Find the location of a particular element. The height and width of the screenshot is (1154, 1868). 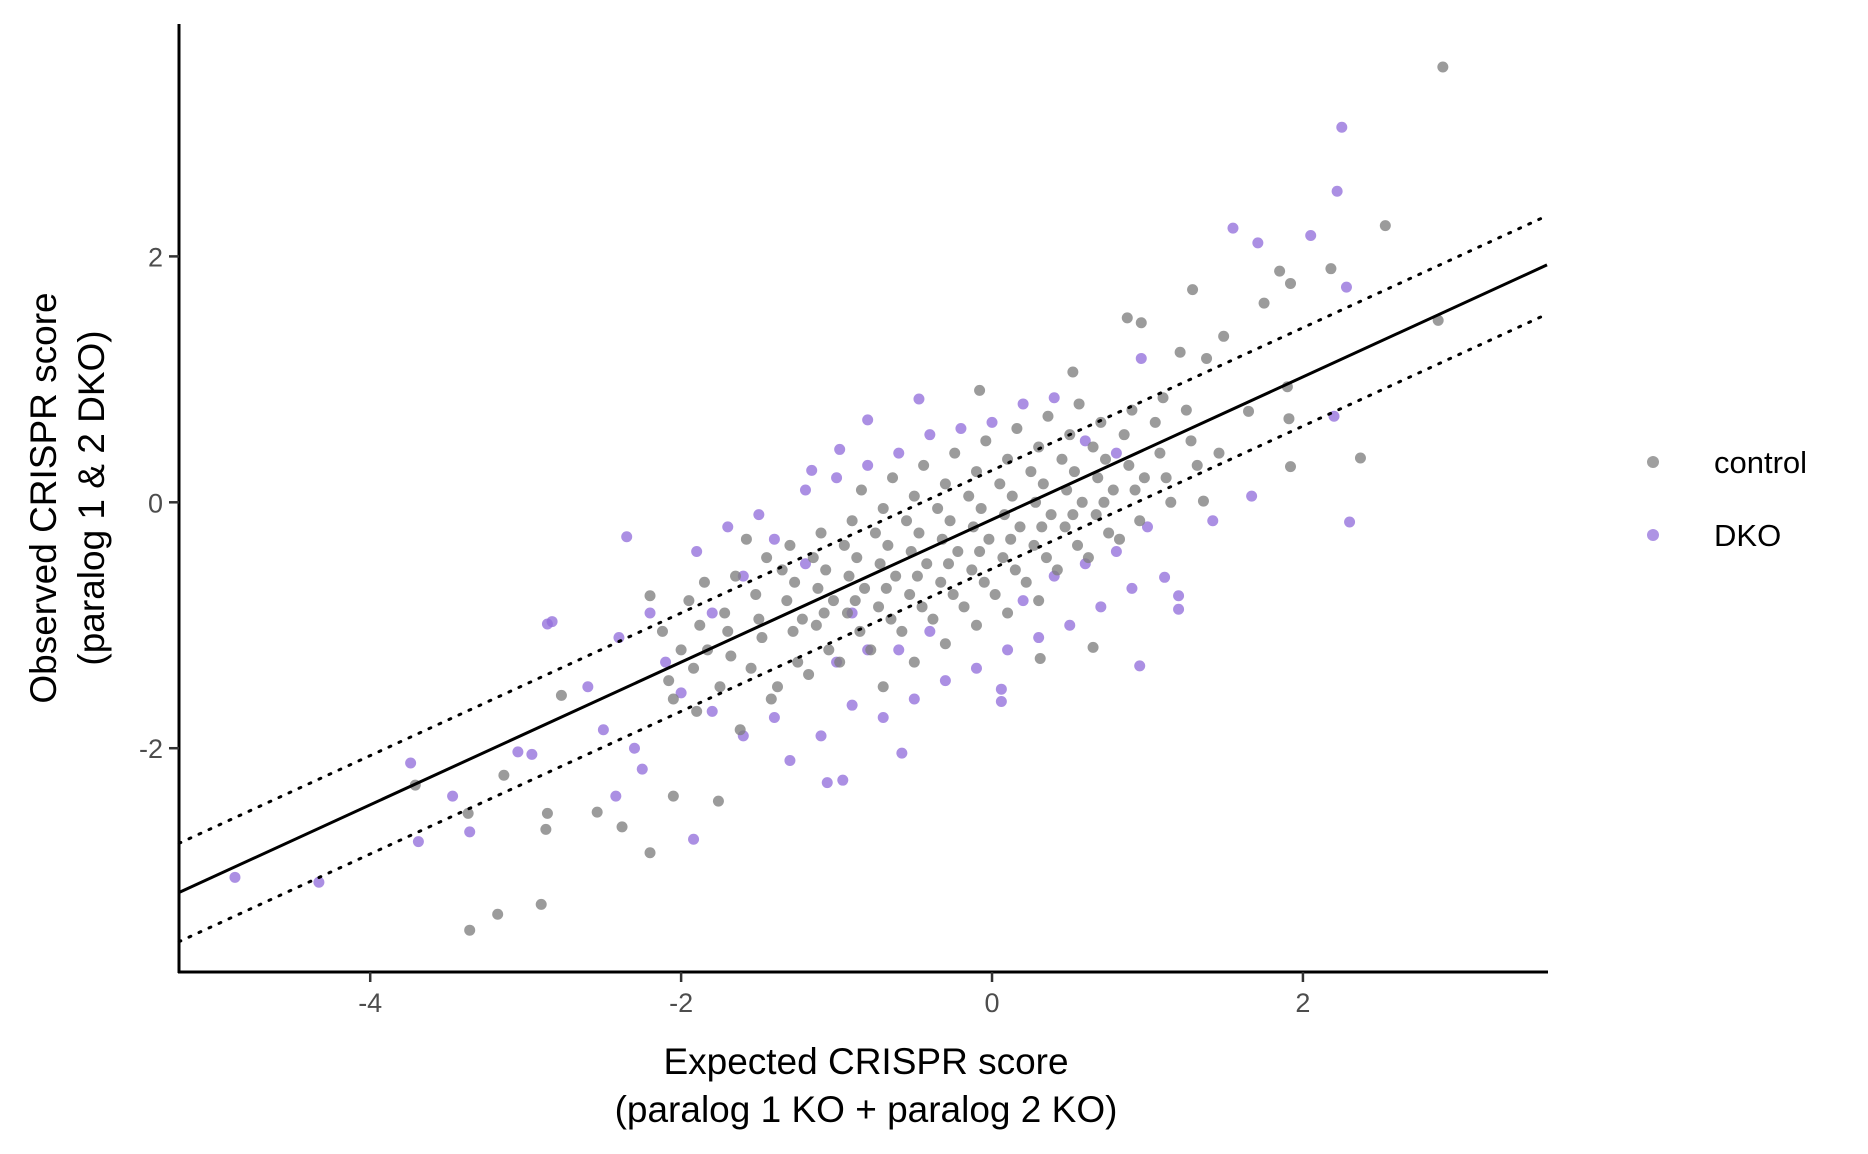

x-axis-title-line2: (paralog 1 KO + paralog 2 KO) is located at coordinates (866, 1109).